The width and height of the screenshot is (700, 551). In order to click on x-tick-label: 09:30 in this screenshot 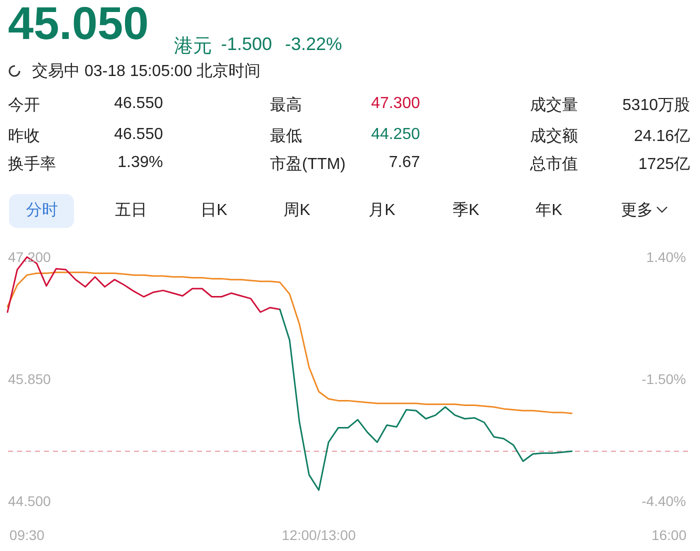, I will do `click(27, 535)`.